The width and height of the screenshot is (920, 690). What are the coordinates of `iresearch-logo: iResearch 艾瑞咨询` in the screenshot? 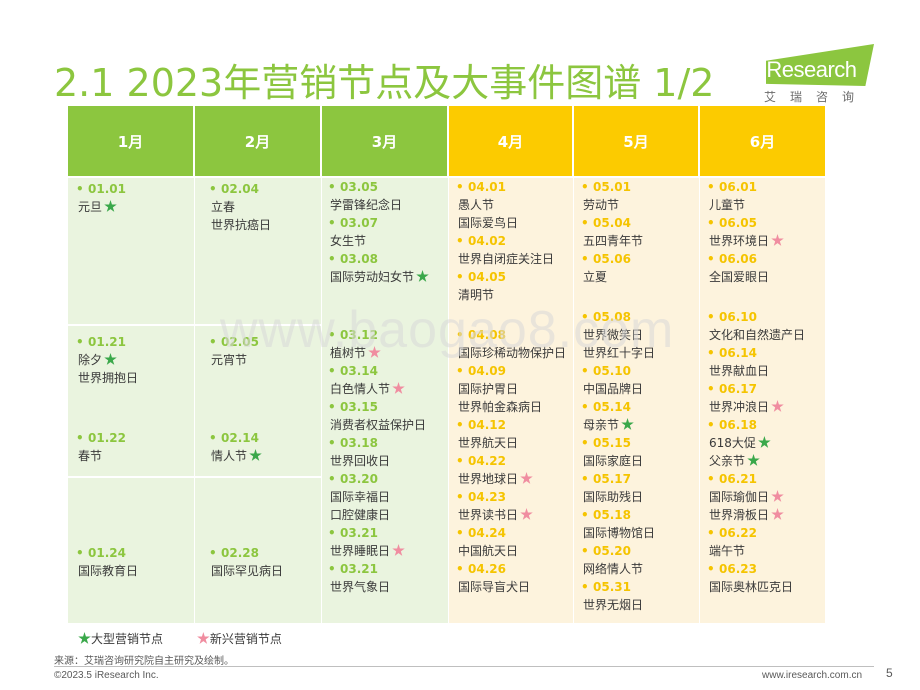 It's located at (816, 74).